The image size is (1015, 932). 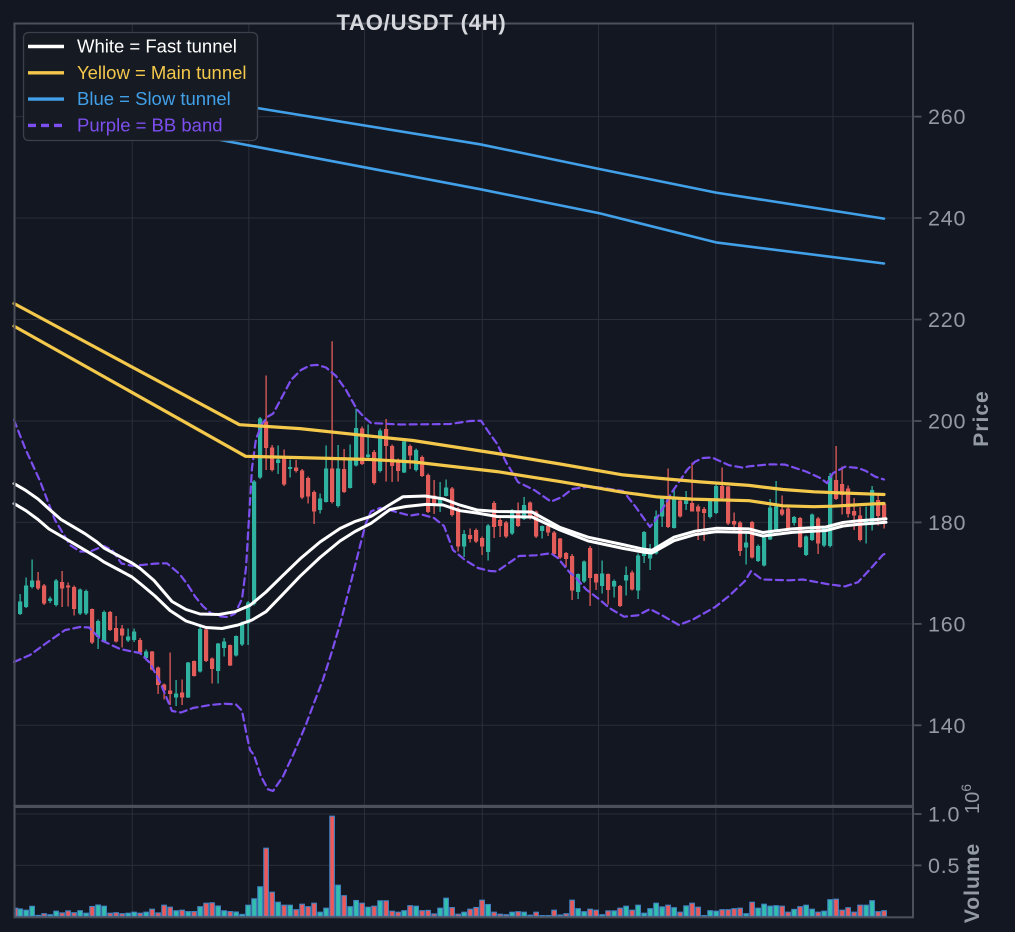 What do you see at coordinates (157, 46) in the screenshot?
I see `svg-text: White = Fast tunnel` at bounding box center [157, 46].